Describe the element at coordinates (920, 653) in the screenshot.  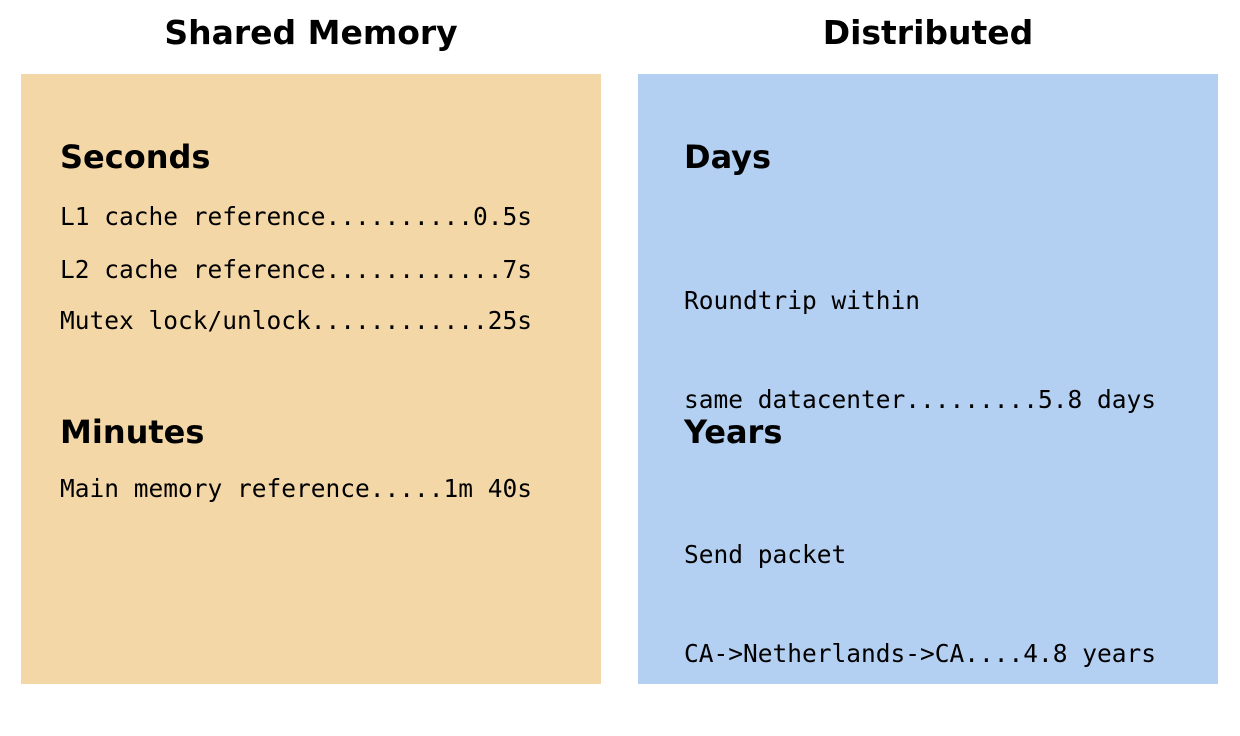
I see `send-packet-line-2: CA->Netherlands->CA....4.8 years` at that location.